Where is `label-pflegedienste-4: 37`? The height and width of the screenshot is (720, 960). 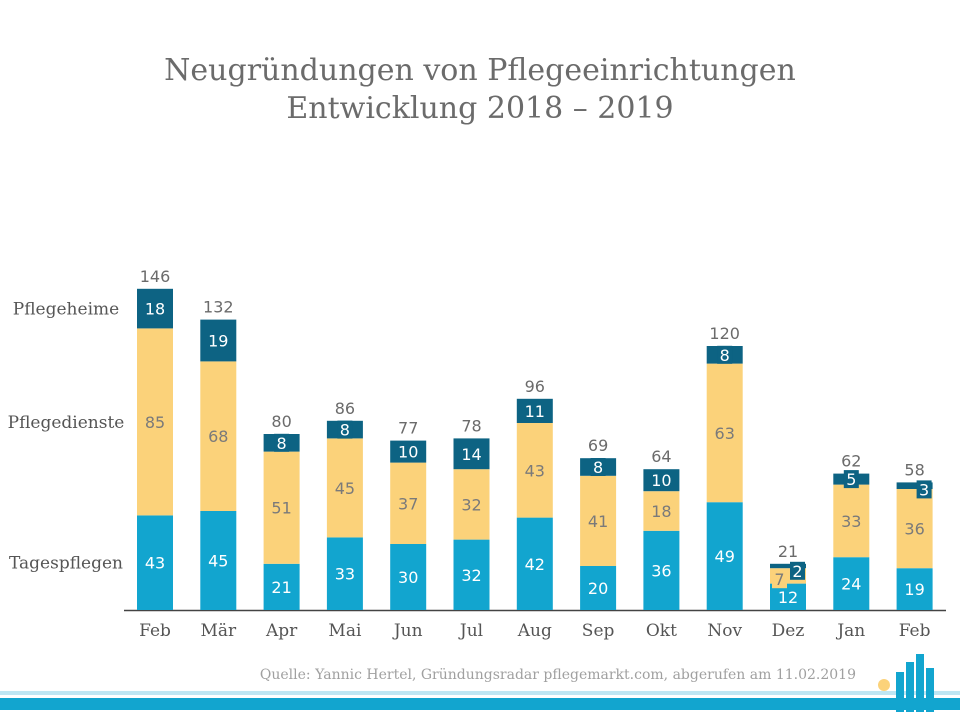
label-pflegedienste-4: 37 is located at coordinates (408, 503).